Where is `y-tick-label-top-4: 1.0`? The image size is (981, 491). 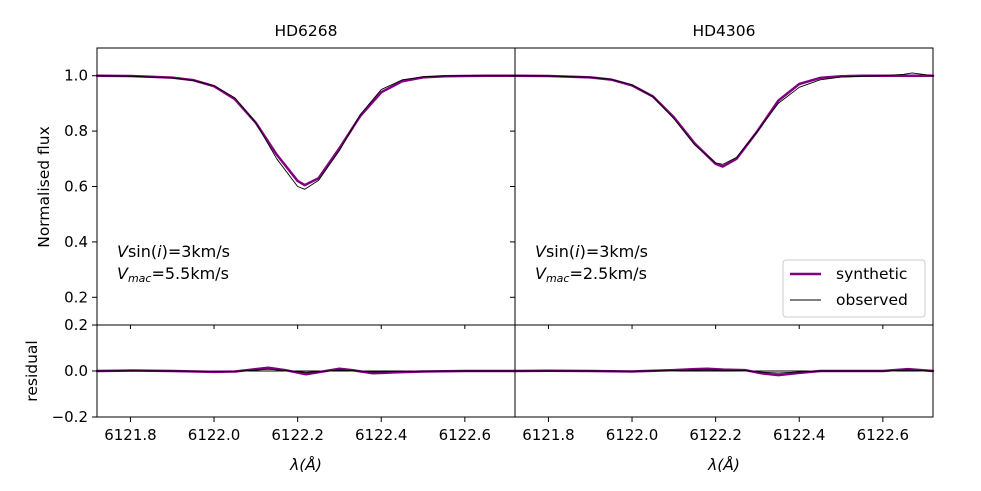 y-tick-label-top-4: 1.0 is located at coordinates (76, 76).